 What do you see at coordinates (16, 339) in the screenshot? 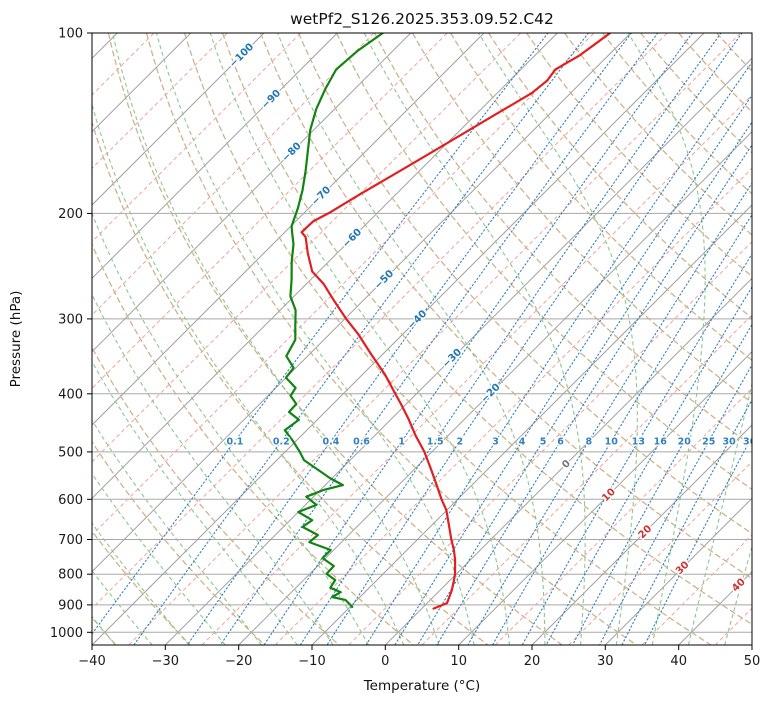
I see `y-axis-label: Pressure (hPa)` at bounding box center [16, 339].